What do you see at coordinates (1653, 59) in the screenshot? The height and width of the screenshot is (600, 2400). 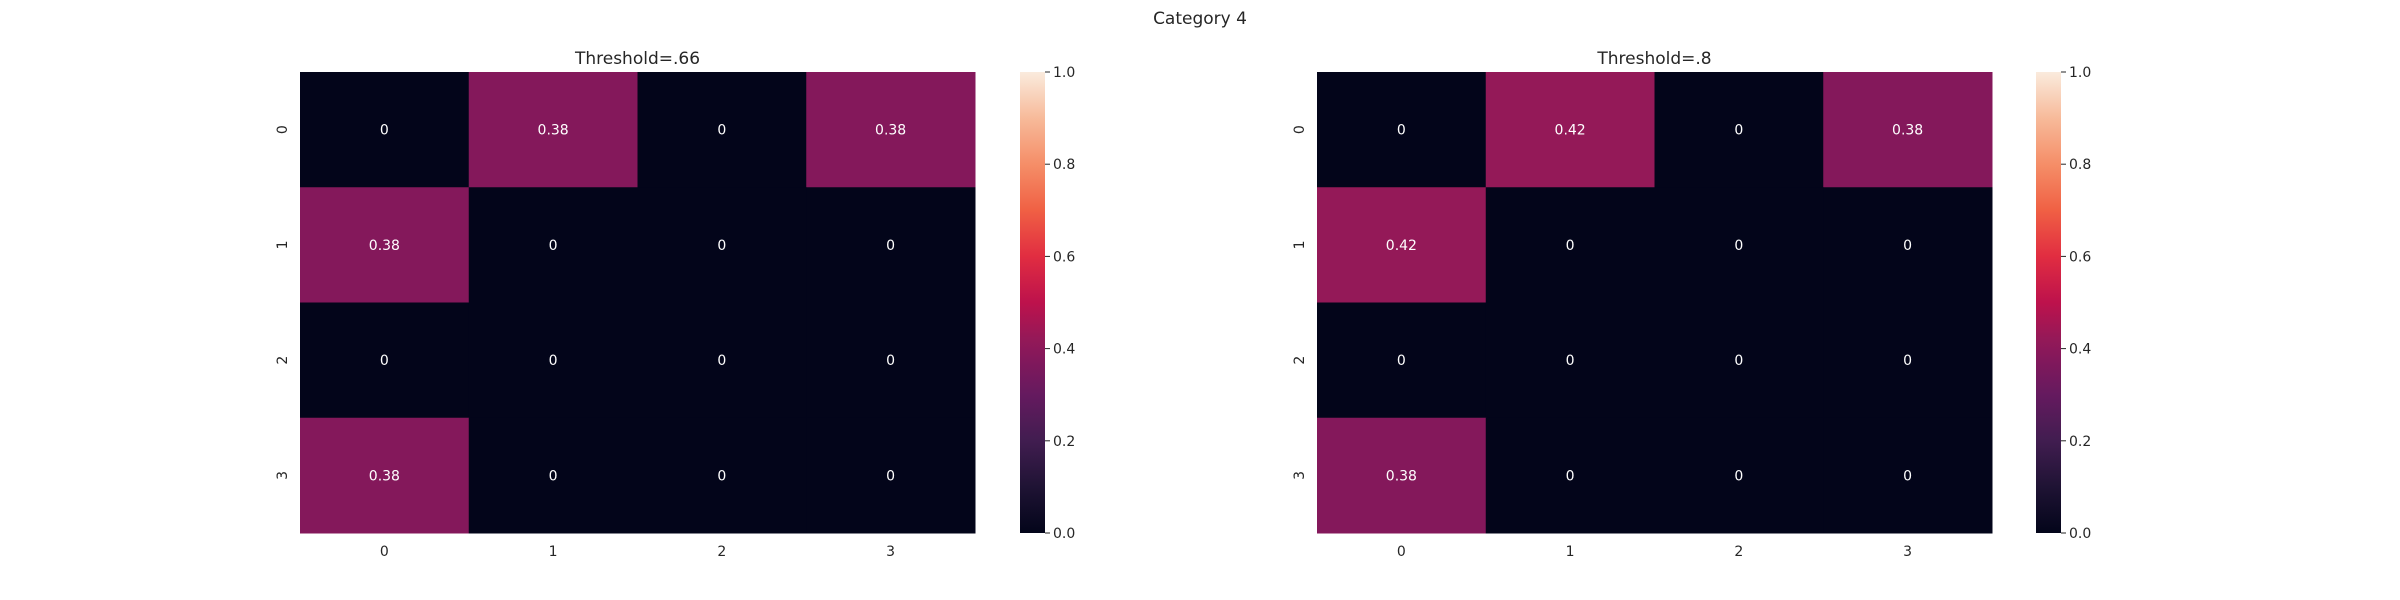 I see `panel-title: Threshold=.8` at bounding box center [1653, 59].